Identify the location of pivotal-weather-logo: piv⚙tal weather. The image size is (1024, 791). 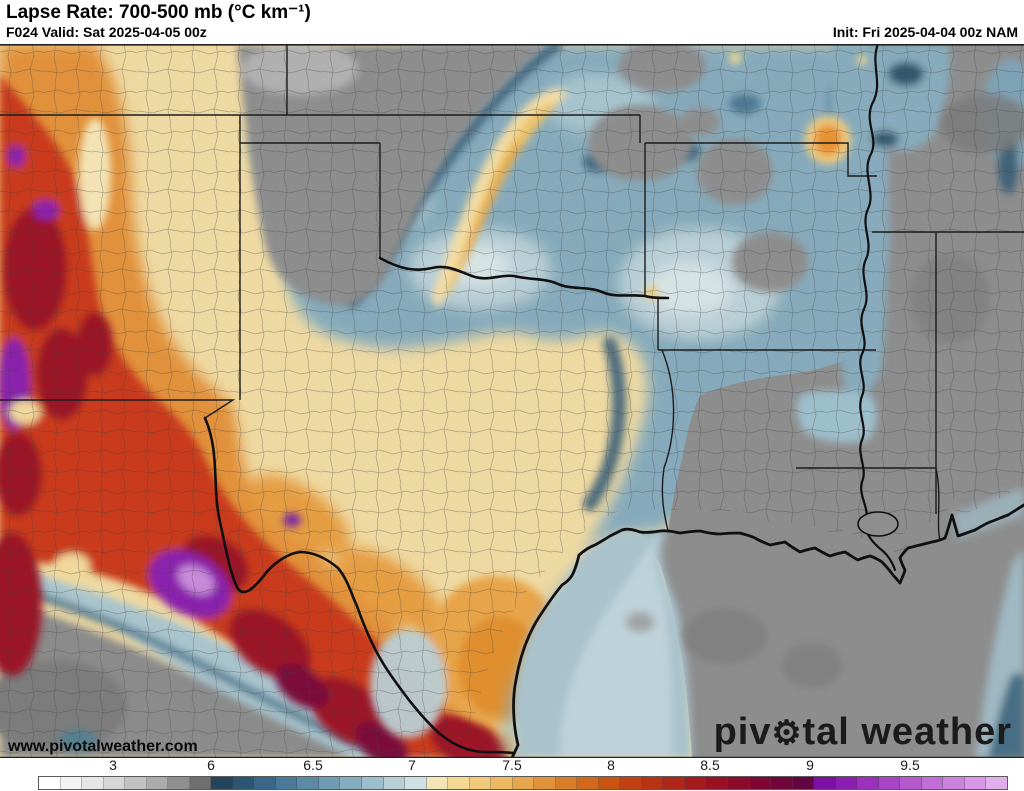
(863, 732).